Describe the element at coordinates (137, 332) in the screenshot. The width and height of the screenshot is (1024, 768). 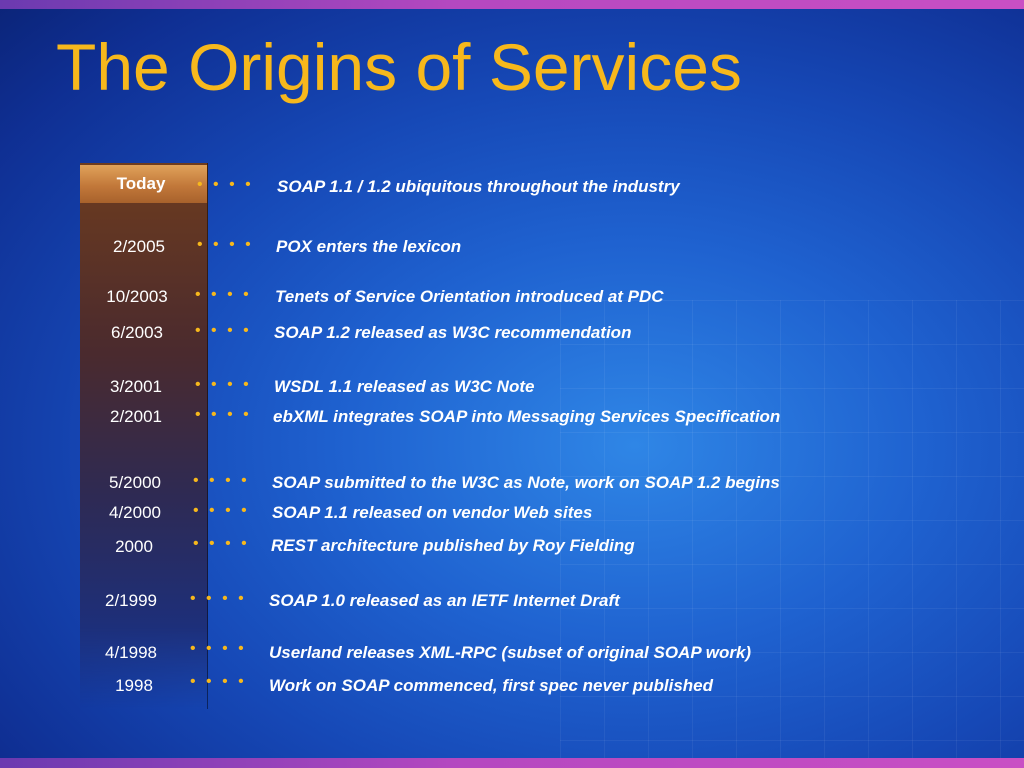
I see `event-date: 6/2003` at that location.